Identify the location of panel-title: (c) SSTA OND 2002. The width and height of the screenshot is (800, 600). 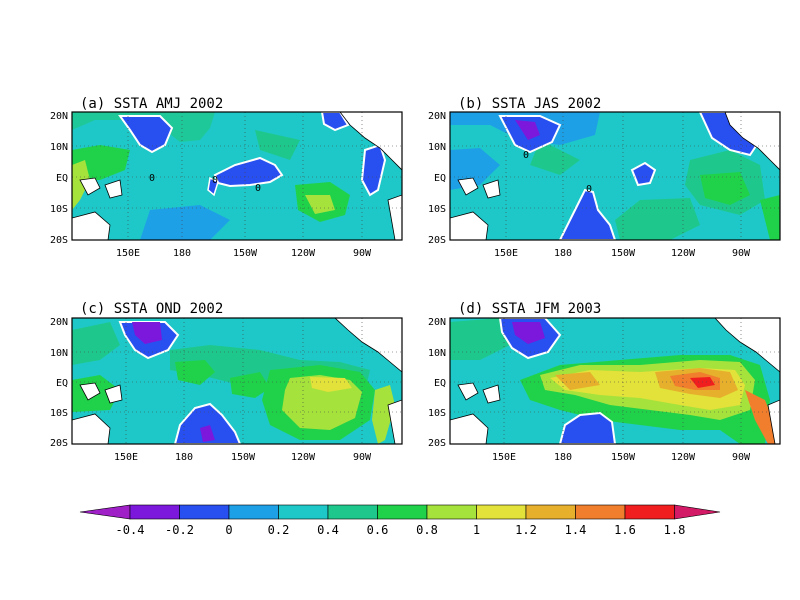
(151, 309).